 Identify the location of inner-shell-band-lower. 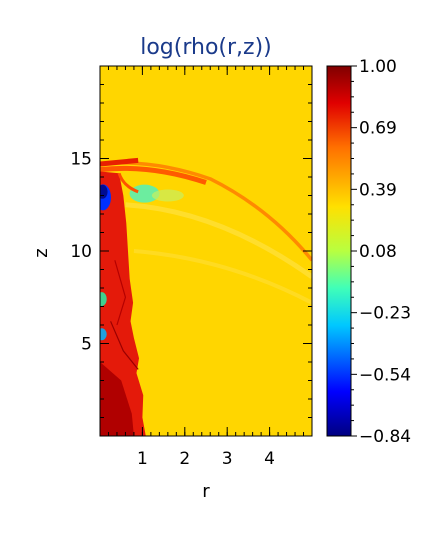
(222, 277).